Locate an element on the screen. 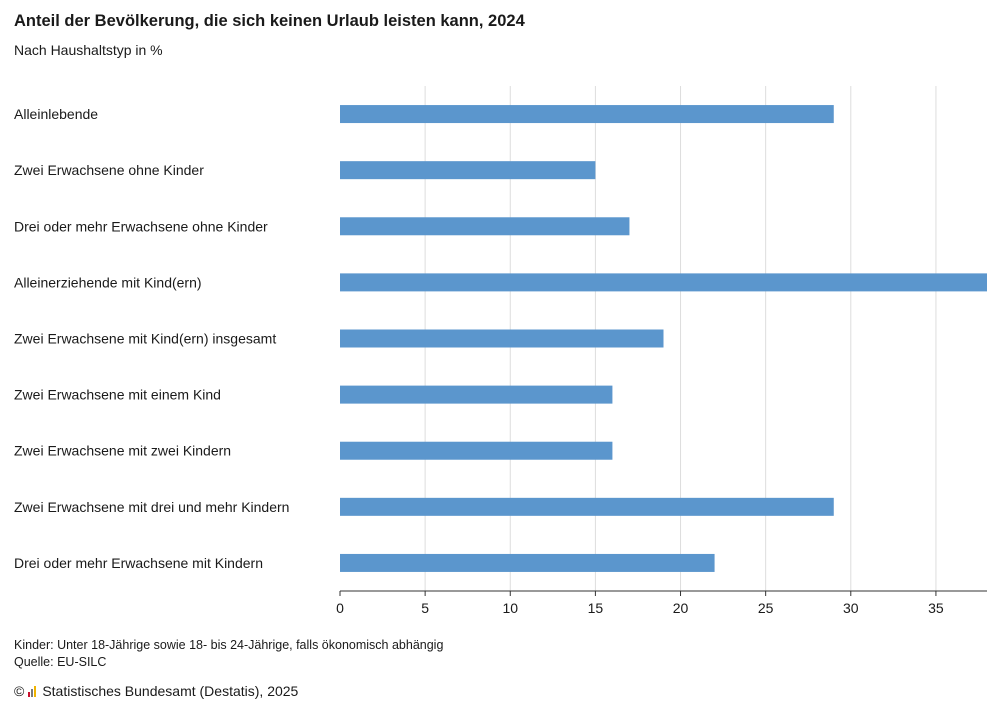 This screenshot has width=999, height=702. copyright-symbol: © is located at coordinates (19, 691).